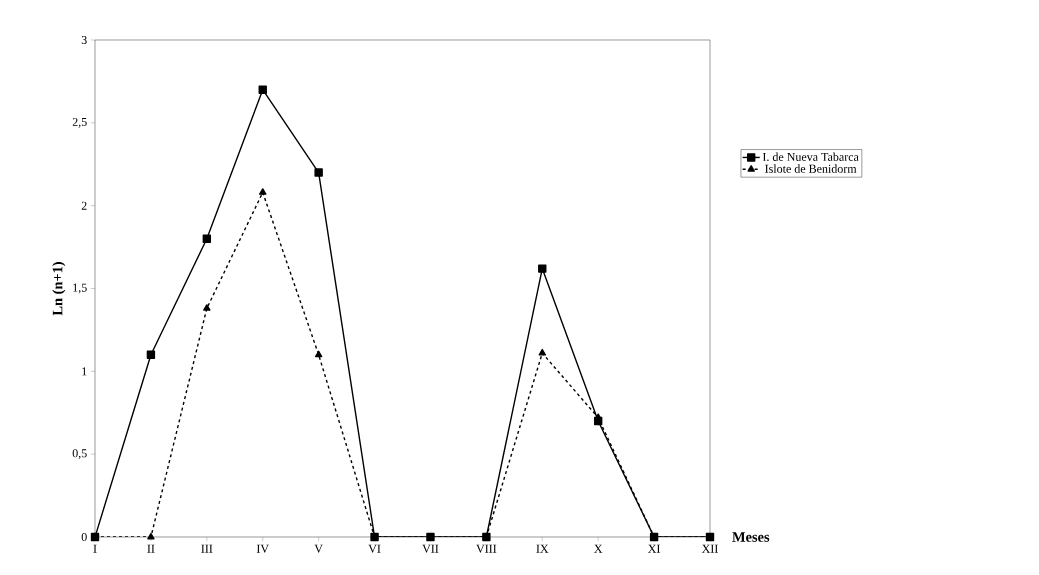 The width and height of the screenshot is (1039, 575). I want to click on x-tick-label: VI, so click(374, 548).